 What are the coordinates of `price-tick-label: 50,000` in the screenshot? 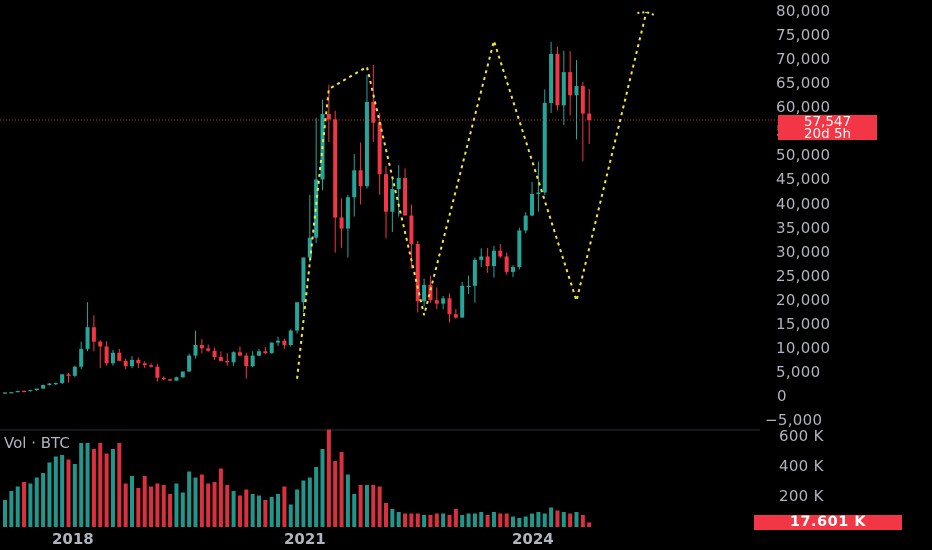 It's located at (803, 155).